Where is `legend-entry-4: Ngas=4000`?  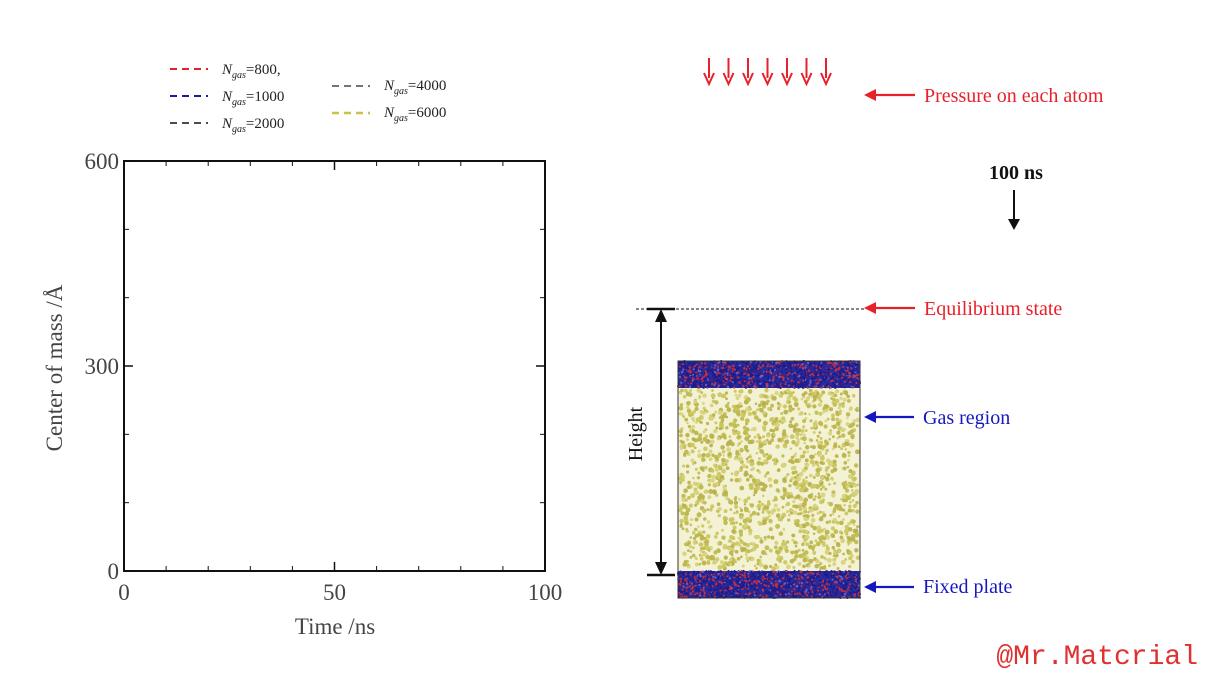
legend-entry-4: Ngas=4000 is located at coordinates (389, 87).